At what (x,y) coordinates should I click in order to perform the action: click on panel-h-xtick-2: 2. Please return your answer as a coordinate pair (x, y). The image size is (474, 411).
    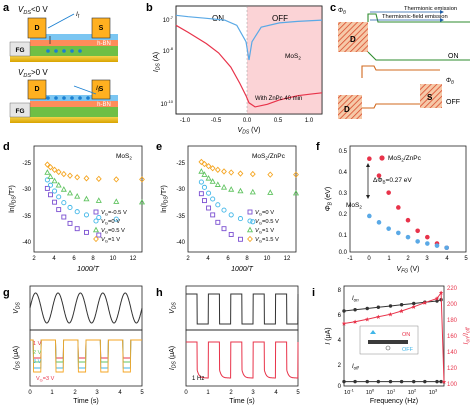
    Looking at the image, I should click on (231, 393).